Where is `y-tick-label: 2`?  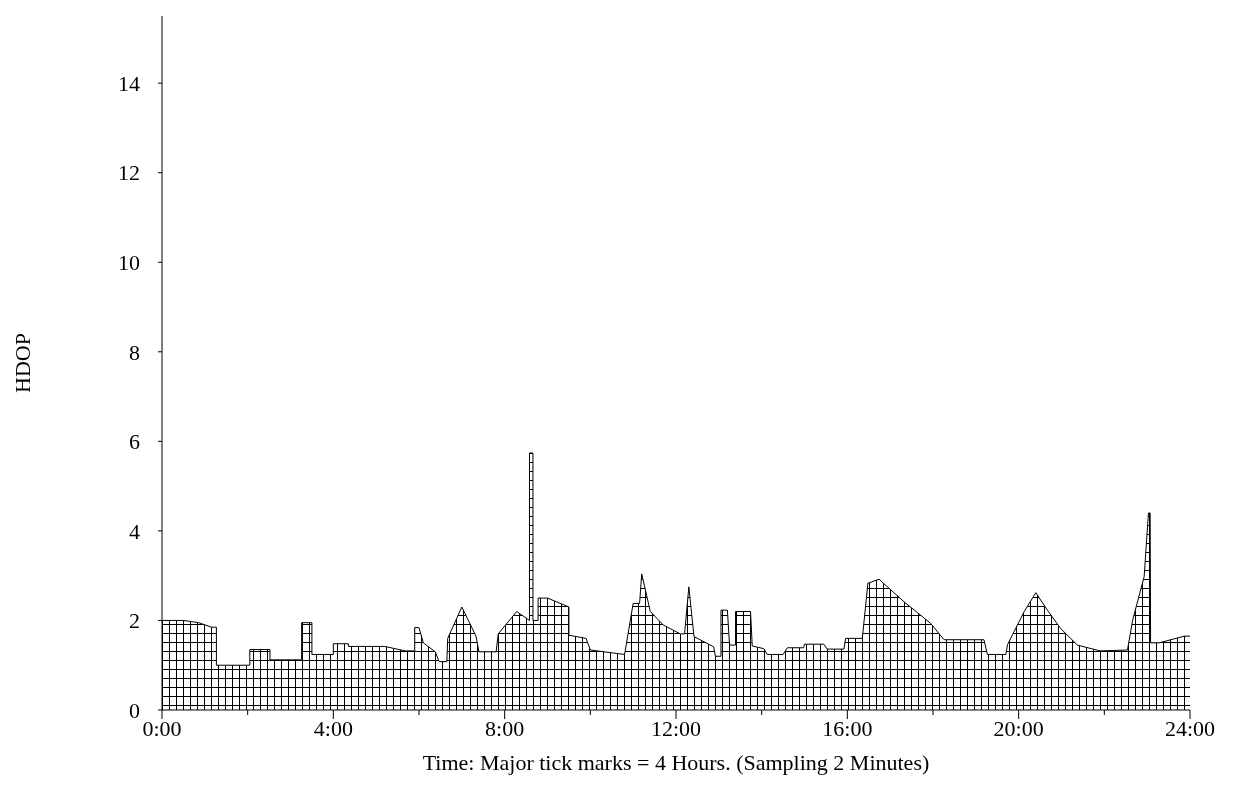
y-tick-label: 2 is located at coordinates (134, 621).